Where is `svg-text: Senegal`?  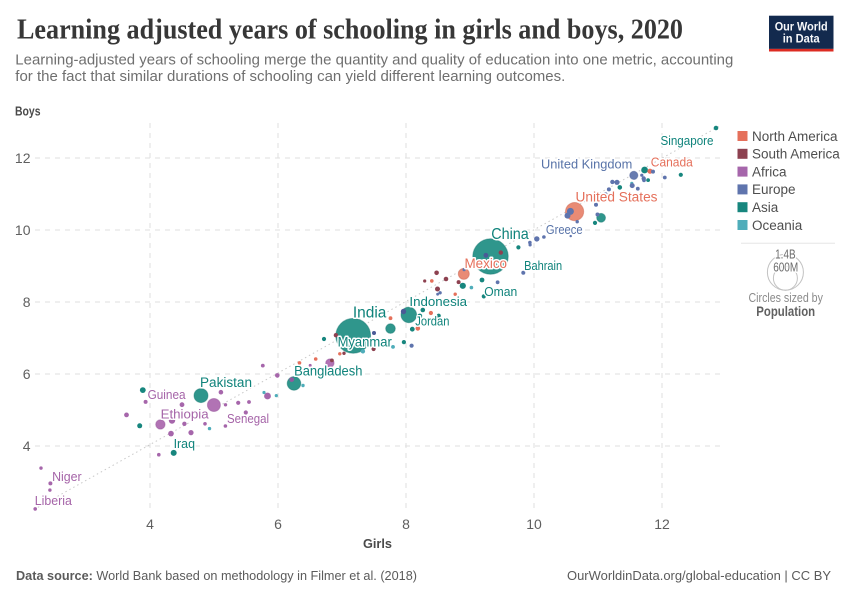 svg-text: Senegal is located at coordinates (248, 418).